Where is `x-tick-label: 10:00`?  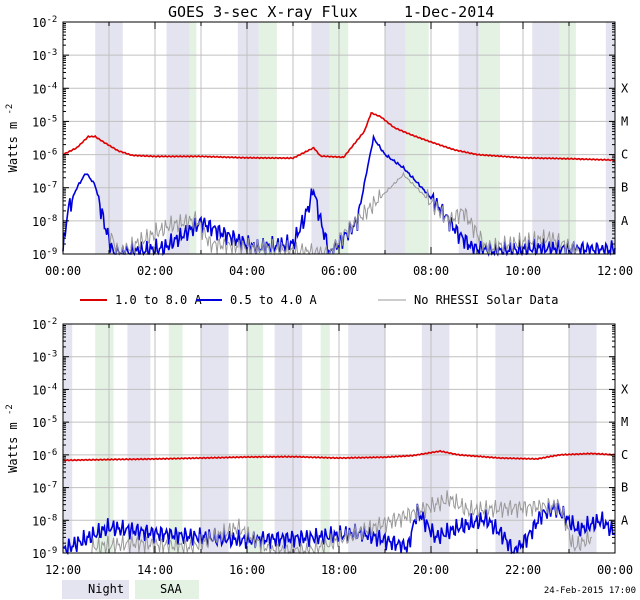
x-tick-label: 10:00 is located at coordinates (523, 271).